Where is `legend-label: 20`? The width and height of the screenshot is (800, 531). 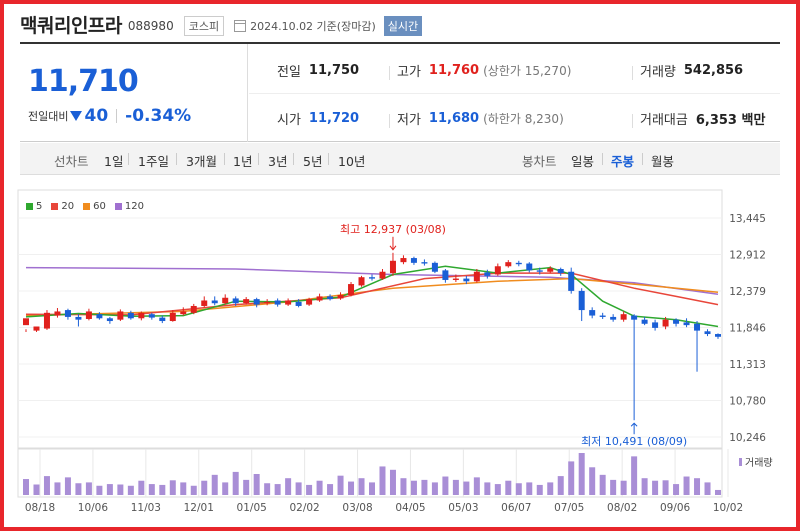
legend-label: 20 is located at coordinates (68, 206).